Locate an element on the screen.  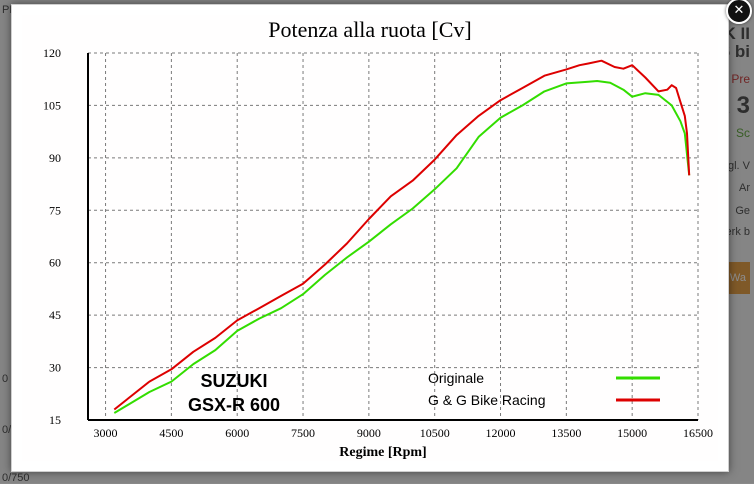
bg-text: K II is located at coordinates (736, 33).